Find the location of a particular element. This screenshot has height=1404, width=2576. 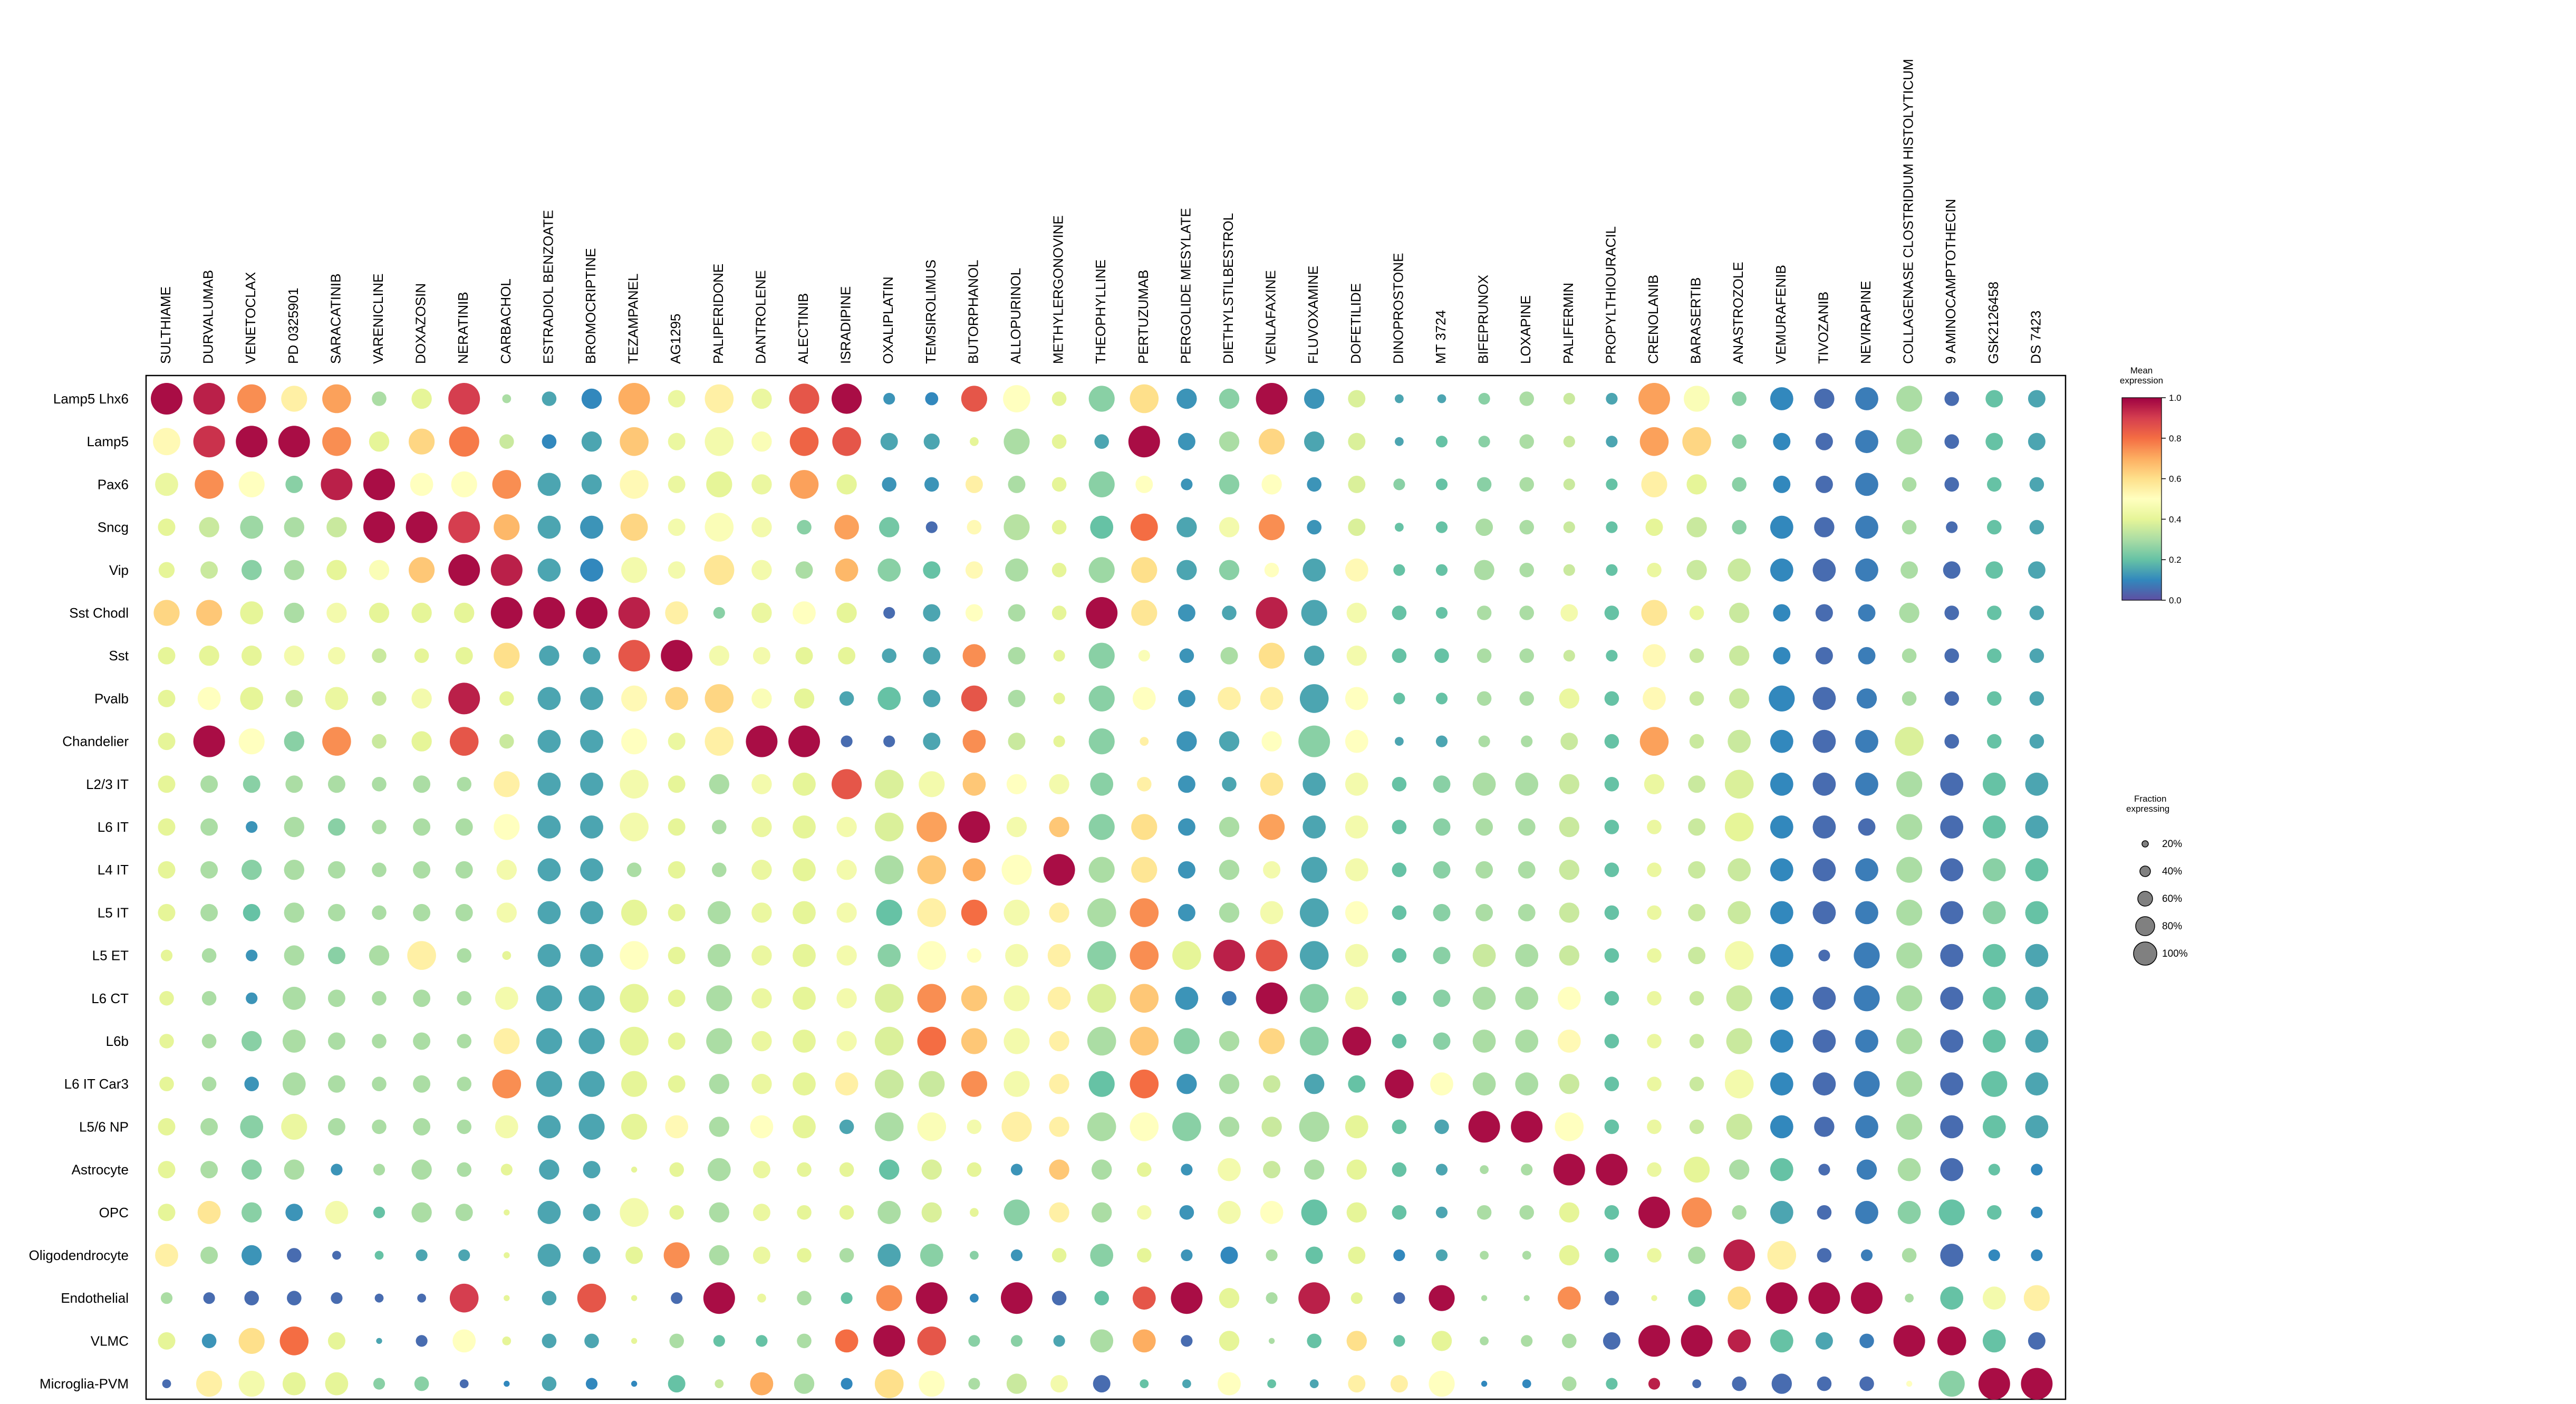

column-label: CRENOLANIB is located at coordinates (1653, 319).